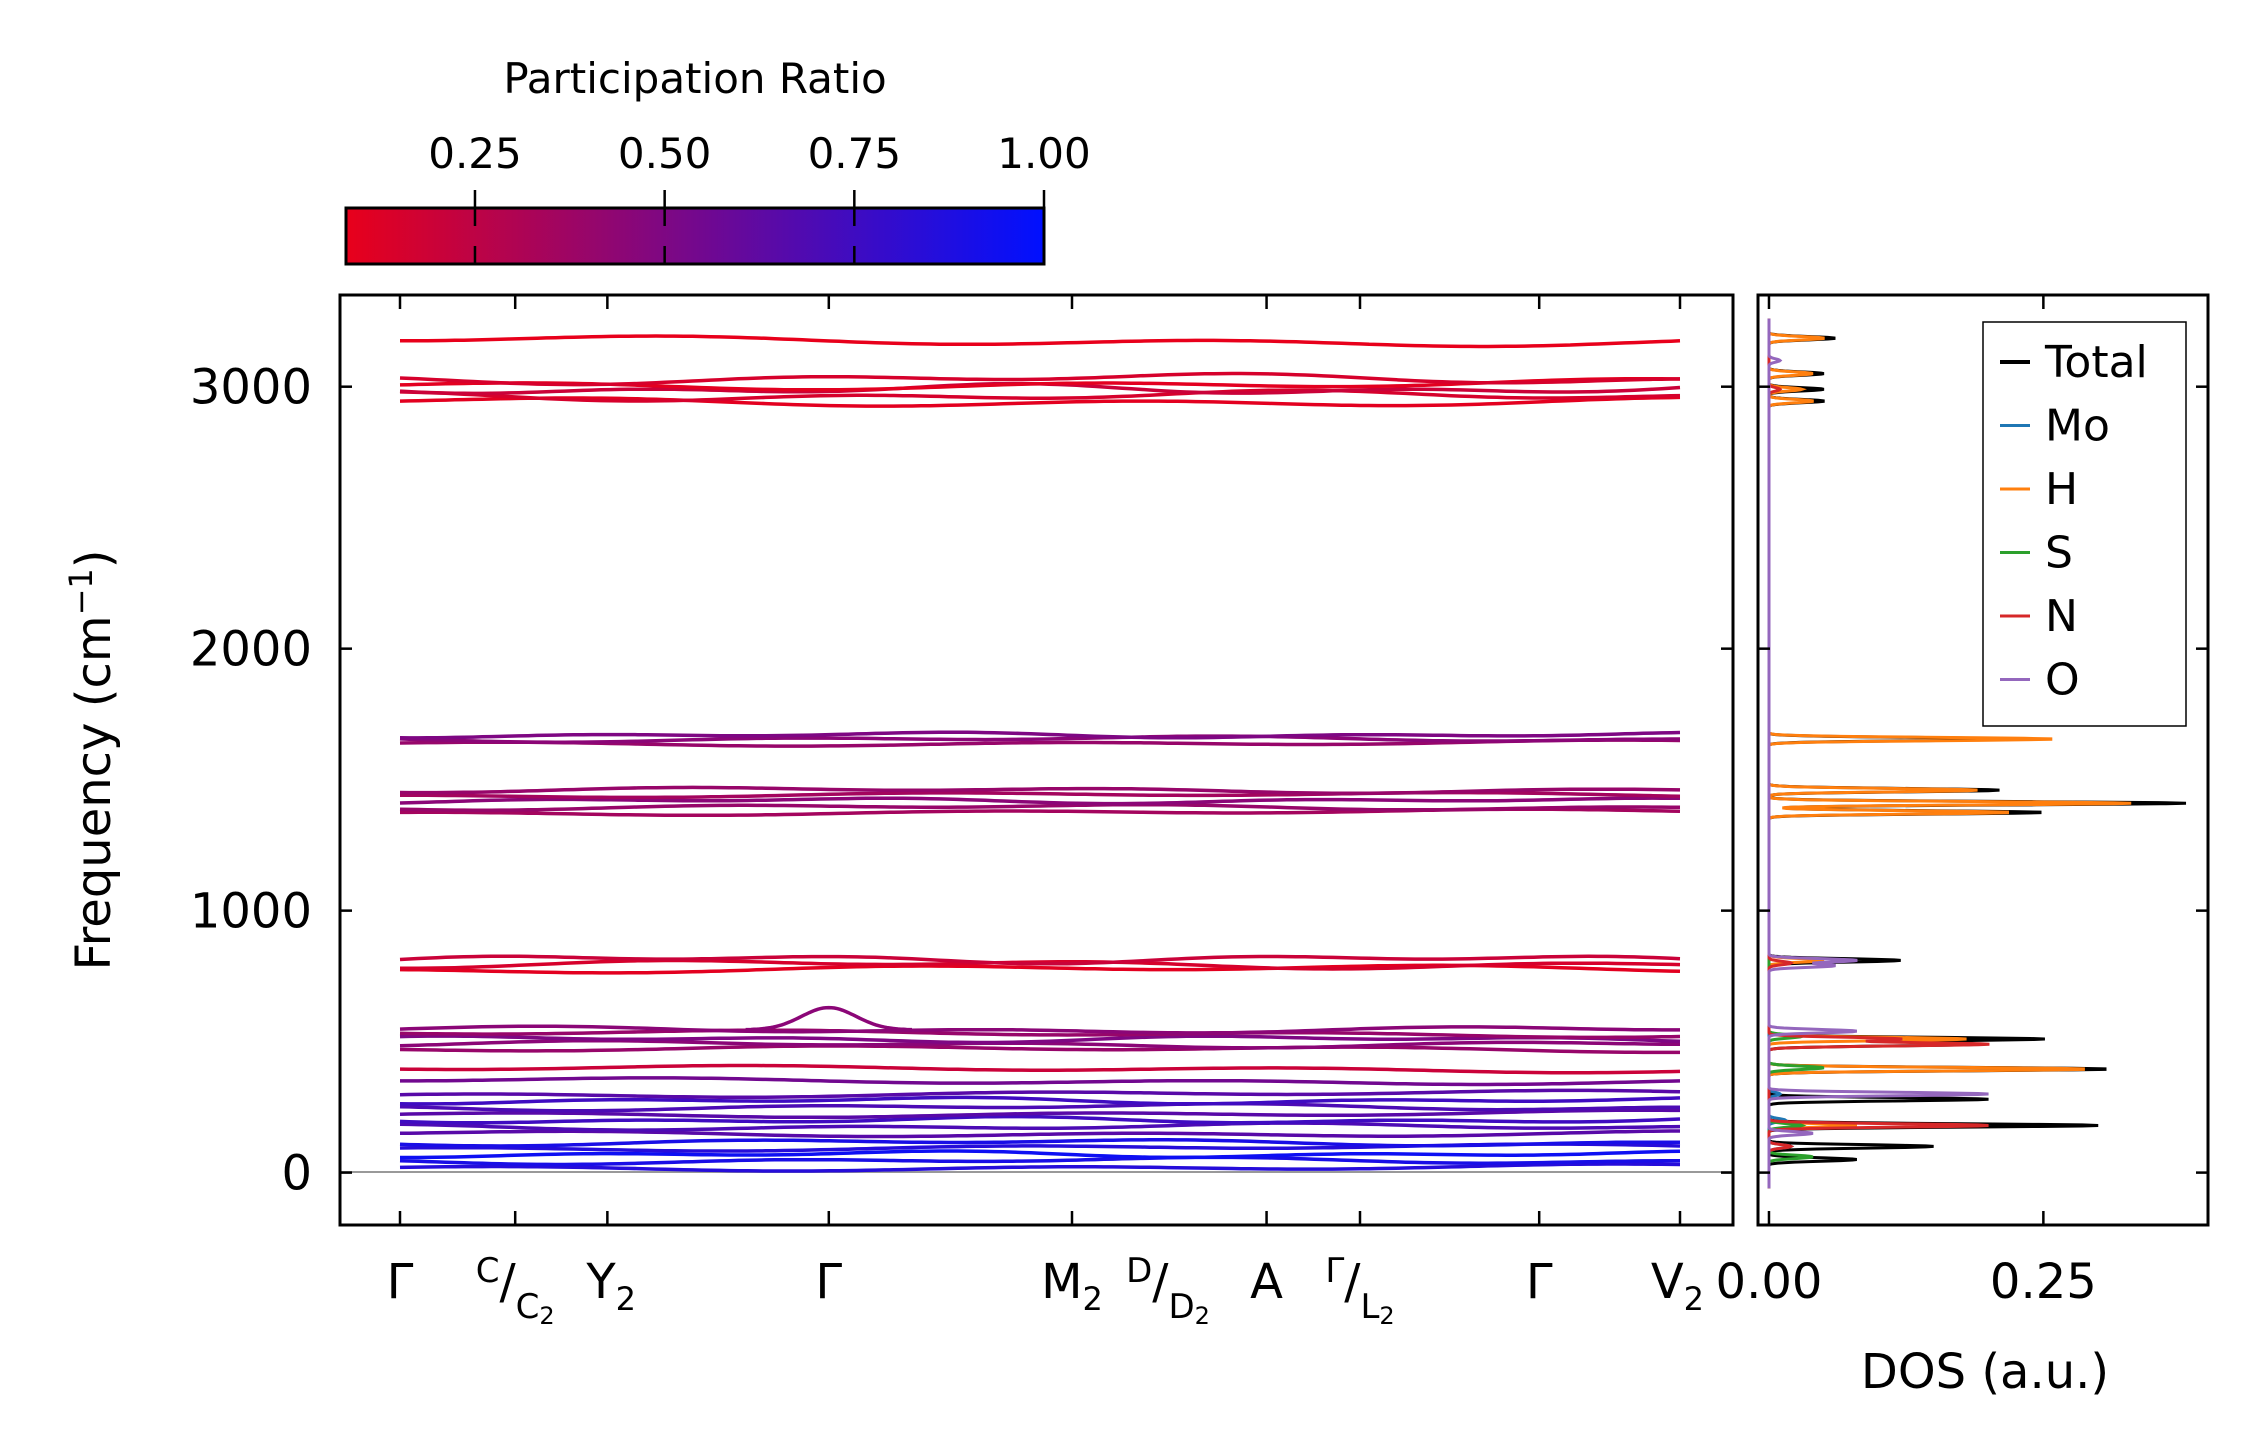 Image resolution: width=2259 pixels, height=1455 pixels. Describe the element at coordinates (1044, 153) in the screenshot. I see `colorbar-tick-label: 1.00` at that location.